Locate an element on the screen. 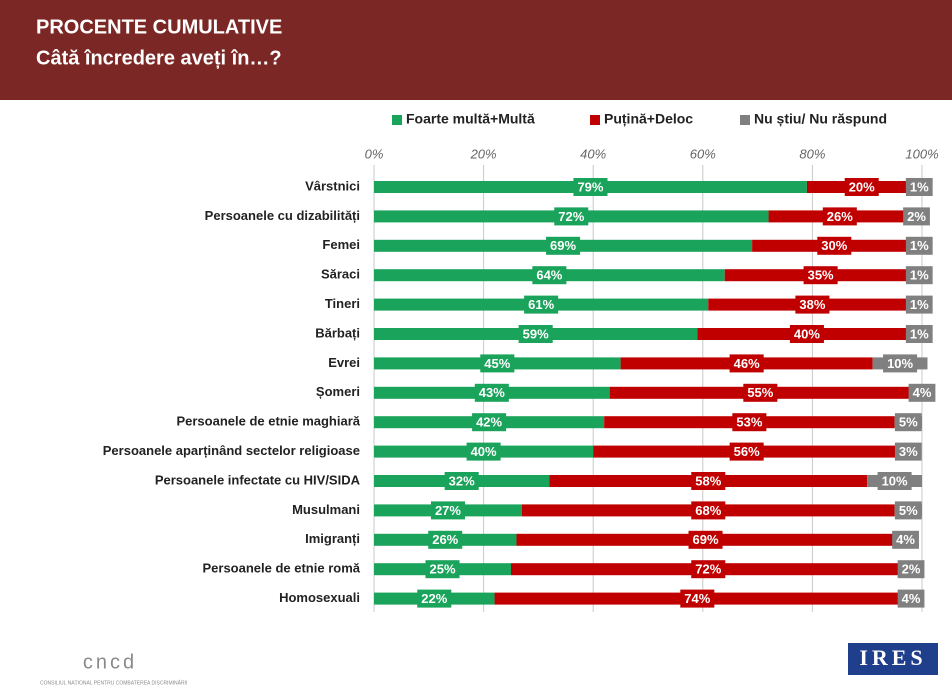  value-label: 79% is located at coordinates (590, 186).